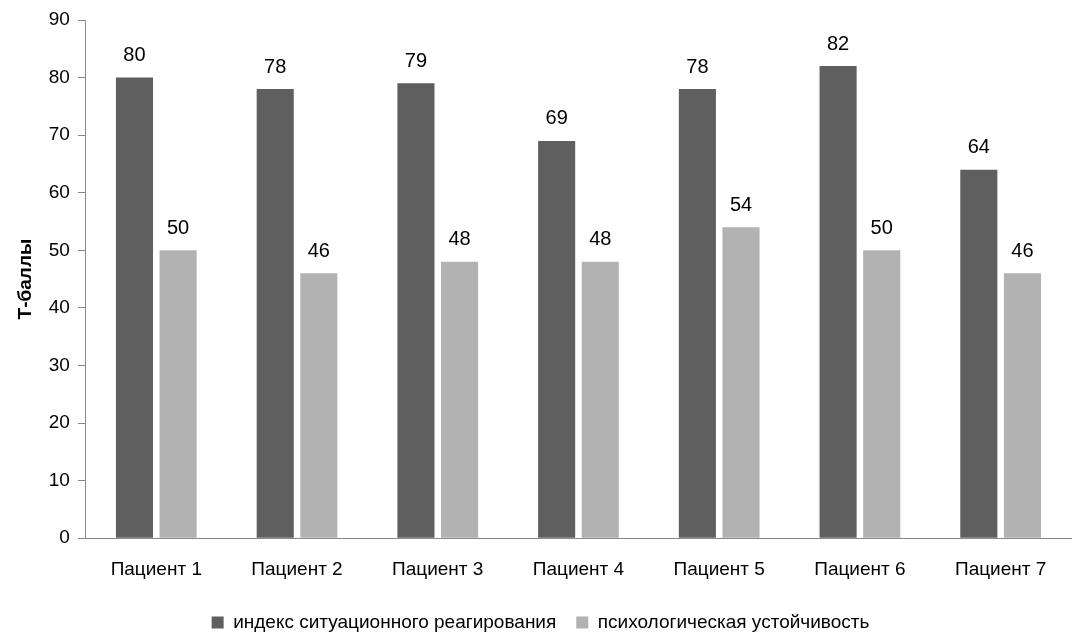  What do you see at coordinates (64, 537) in the screenshot?
I see `y-tick-label: 0` at bounding box center [64, 537].